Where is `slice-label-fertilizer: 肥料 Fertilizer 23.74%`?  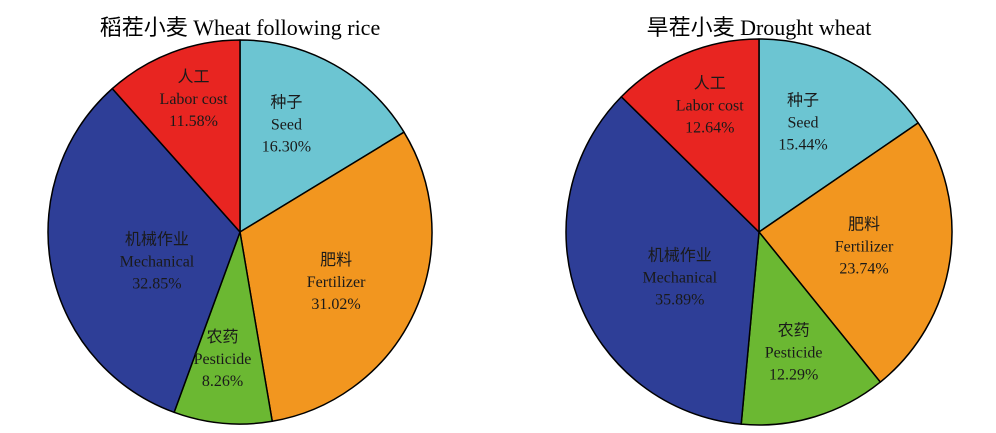 slice-label-fertilizer: 肥料 Fertilizer 23.74% is located at coordinates (864, 246).